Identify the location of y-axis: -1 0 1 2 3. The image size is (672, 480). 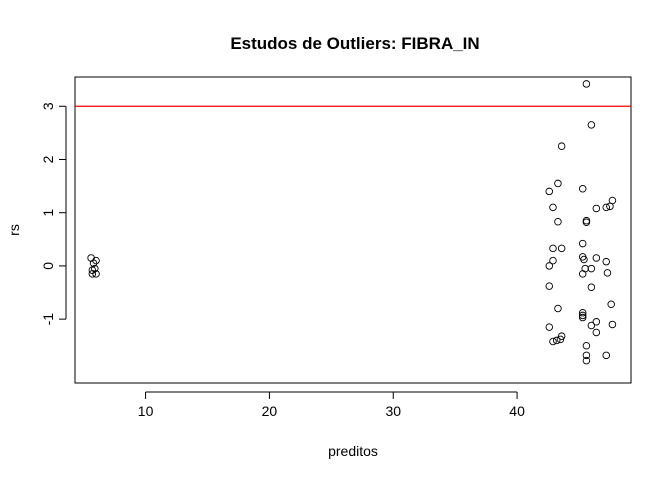
(53, 214).